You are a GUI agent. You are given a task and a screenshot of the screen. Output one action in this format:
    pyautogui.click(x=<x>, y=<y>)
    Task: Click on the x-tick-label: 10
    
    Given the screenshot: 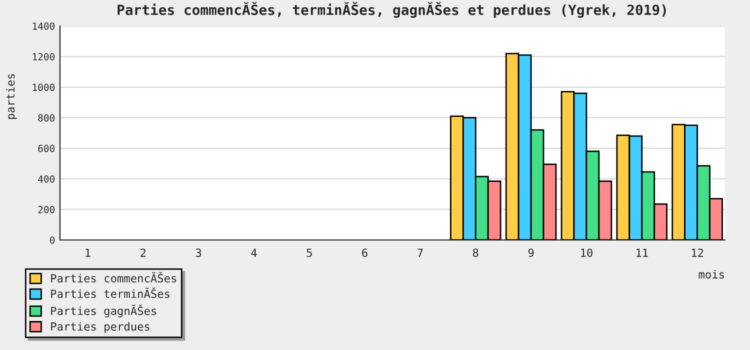 What is the action you would take?
    pyautogui.click(x=586, y=252)
    